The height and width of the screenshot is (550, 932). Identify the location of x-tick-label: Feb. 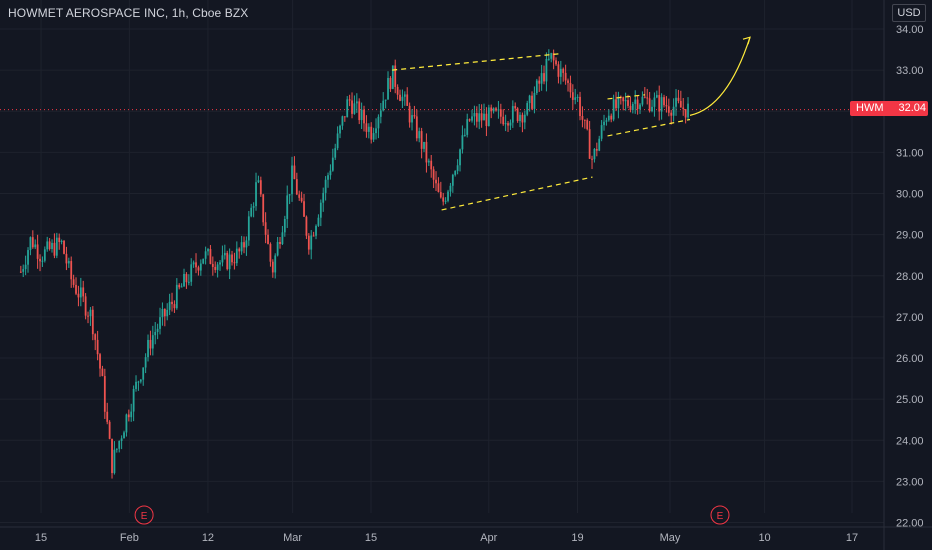
(129, 538).